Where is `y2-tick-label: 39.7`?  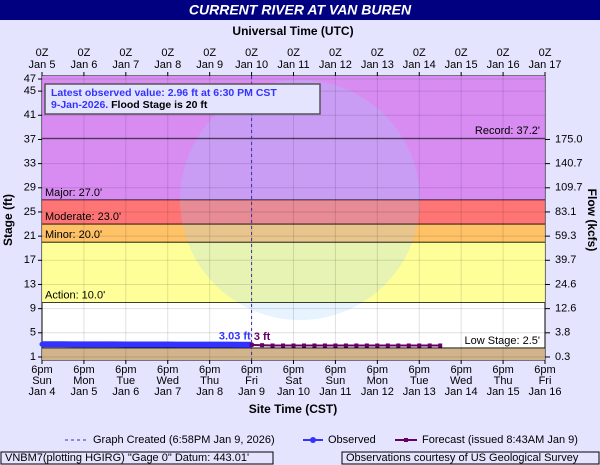
y2-tick-label: 39.7 is located at coordinates (565, 260).